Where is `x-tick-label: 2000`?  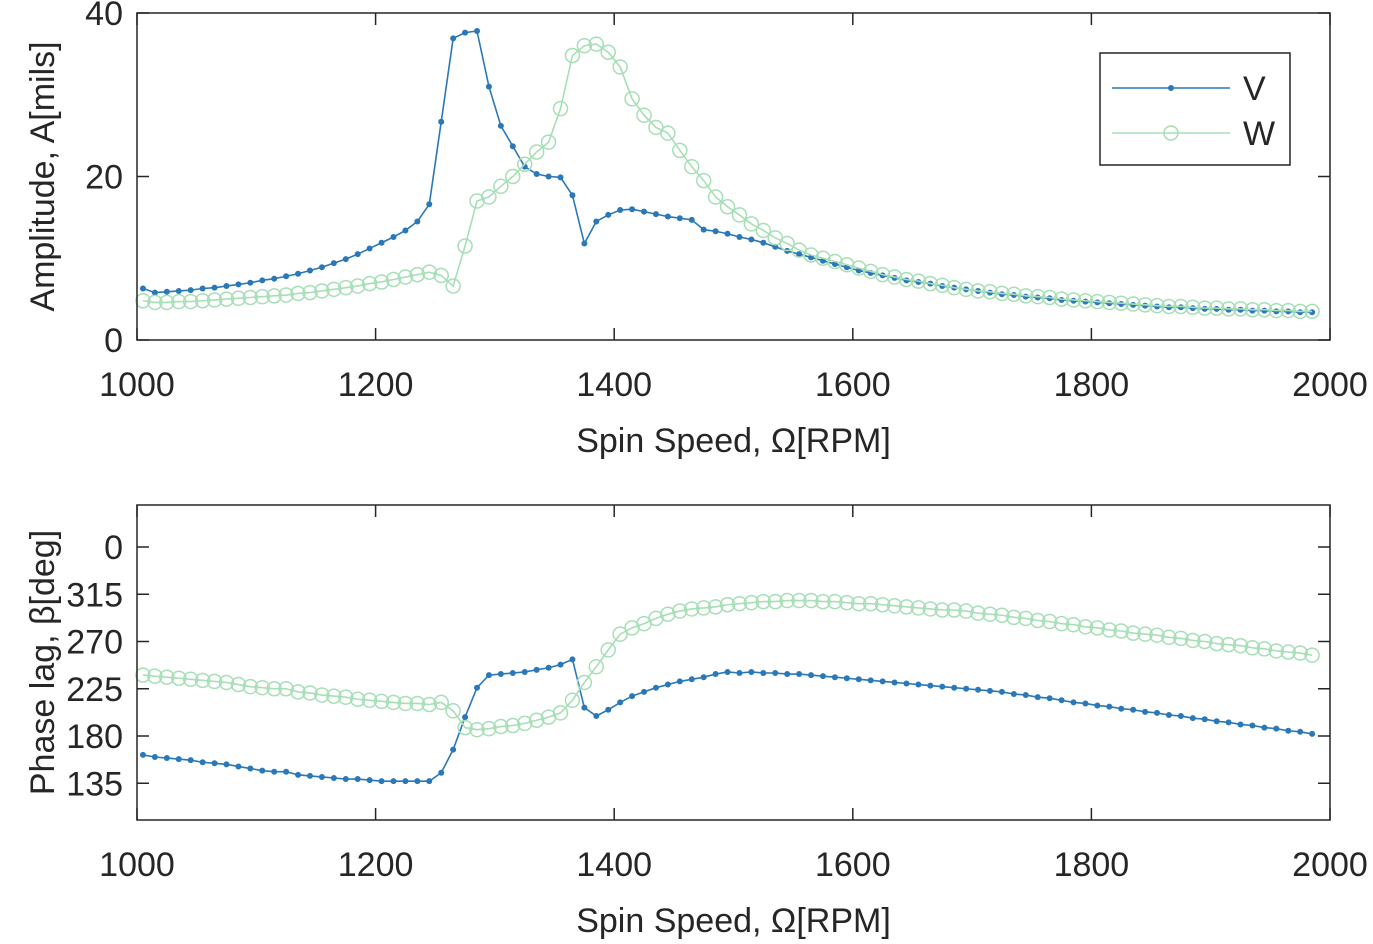
x-tick-label: 2000 is located at coordinates (1330, 865).